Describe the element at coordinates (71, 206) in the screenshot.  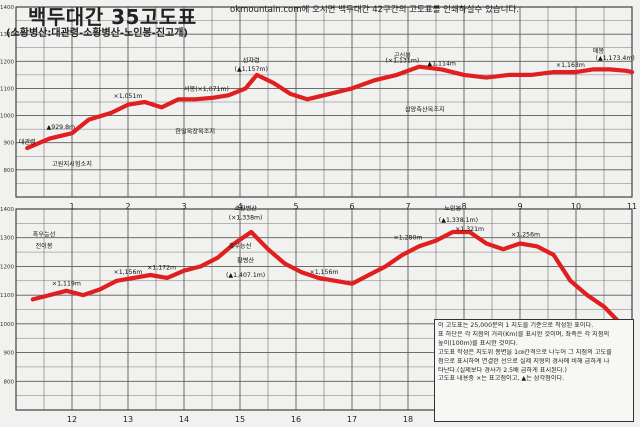
I see `x-tick-label: 1` at that location.